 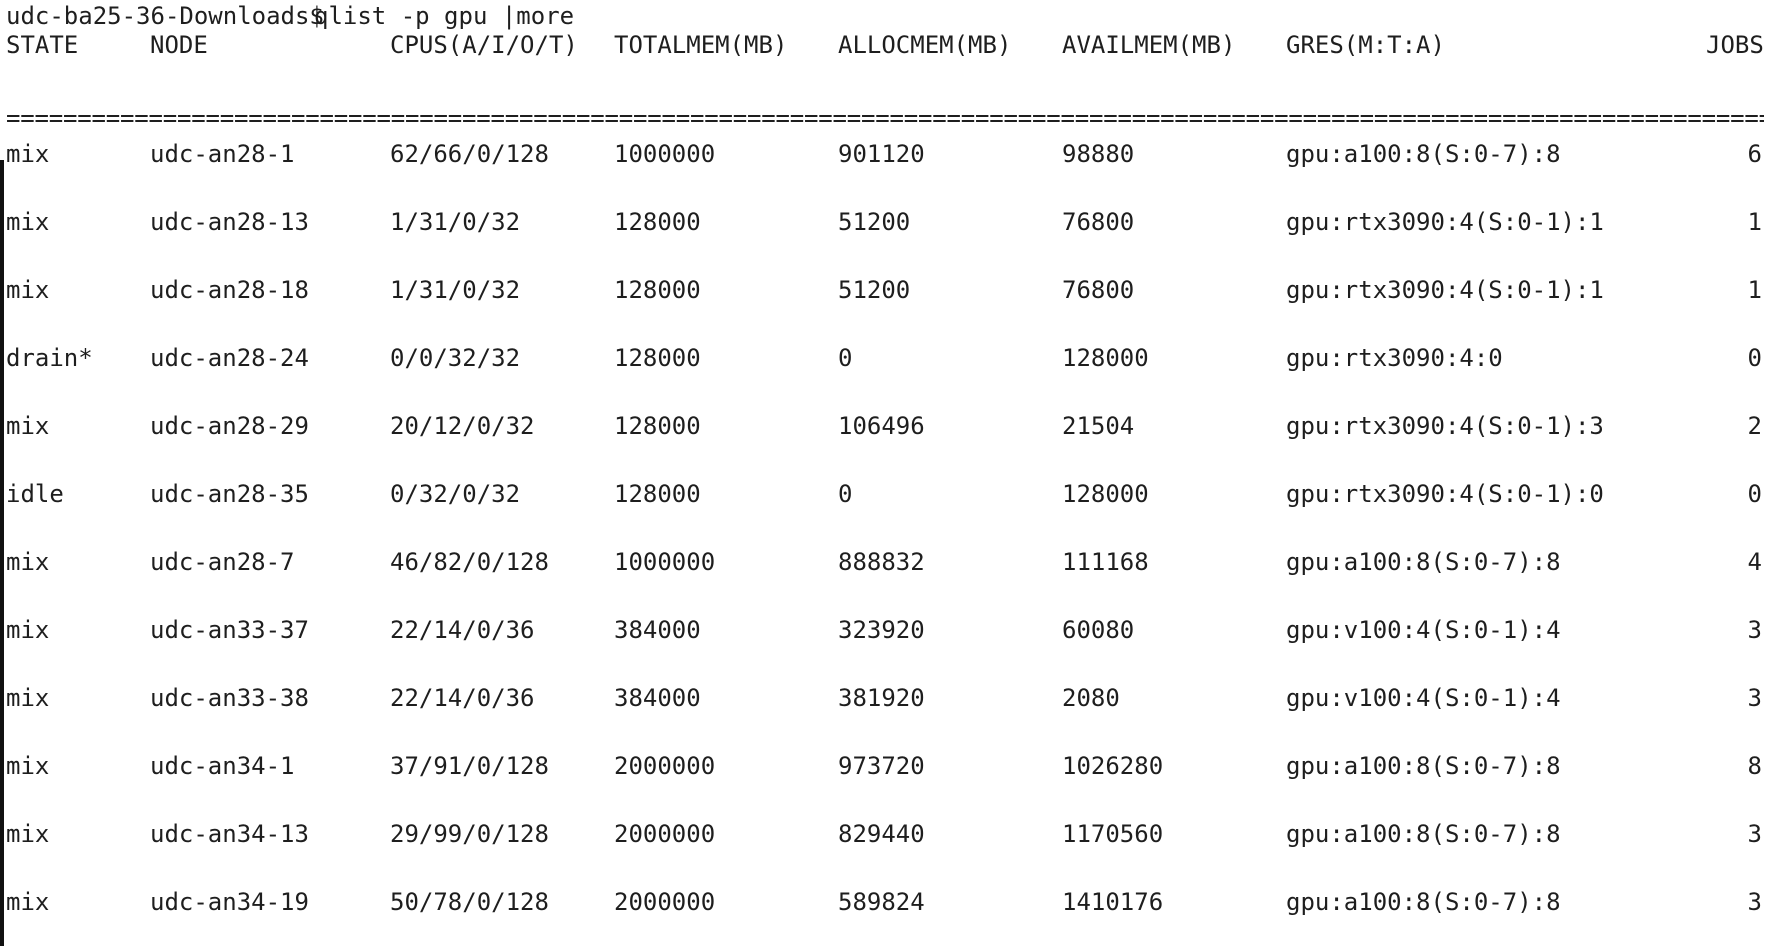 I want to click on cell-allocmem: 106496, so click(x=881, y=426).